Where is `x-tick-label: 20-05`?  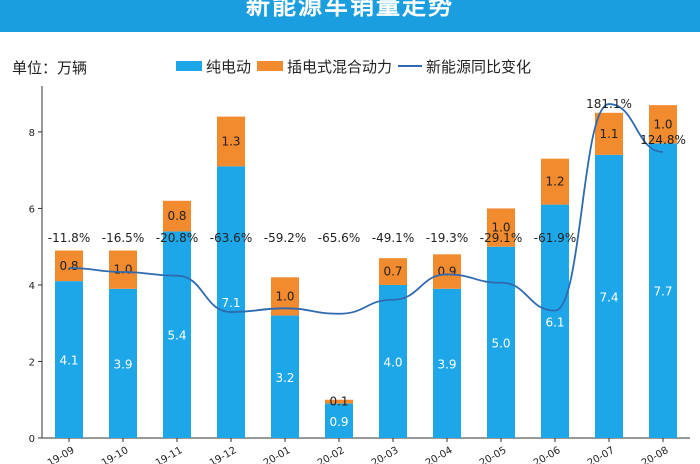
x-tick-label: 20-05 is located at coordinates (493, 454).